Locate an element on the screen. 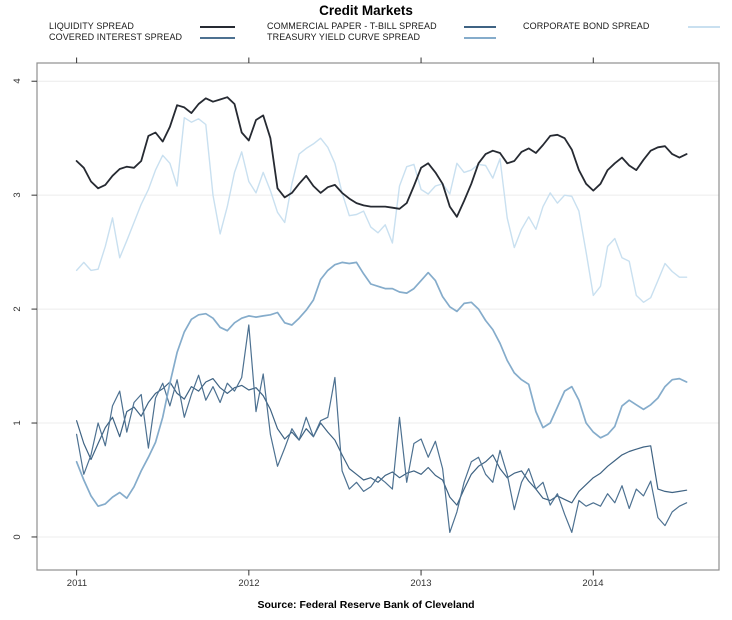 This screenshot has width=732, height=620. x-tick-label-2012: 2012 is located at coordinates (249, 583).